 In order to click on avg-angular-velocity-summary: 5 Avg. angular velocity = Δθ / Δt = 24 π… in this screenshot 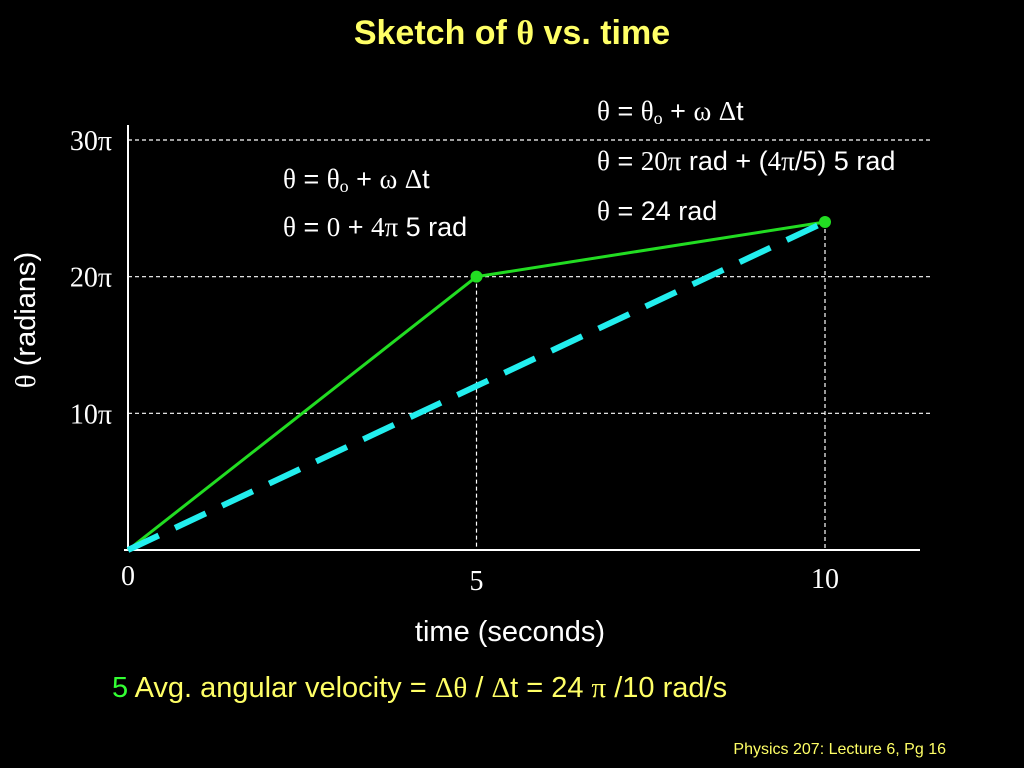, I will do `click(420, 688)`.